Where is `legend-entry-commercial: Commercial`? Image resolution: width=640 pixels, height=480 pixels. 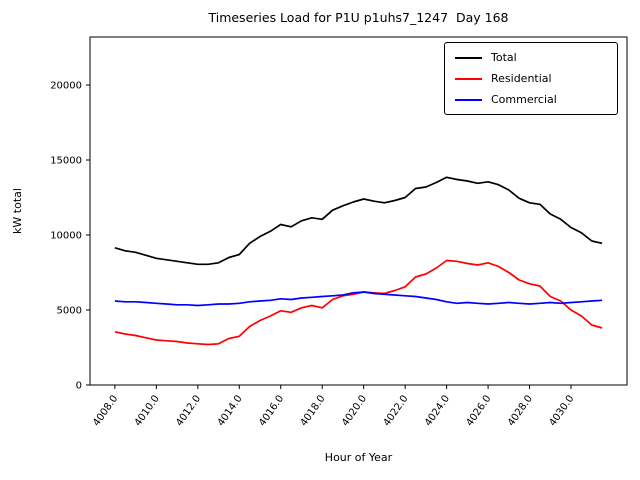
legend-entry-commercial: Commercial is located at coordinates (531, 99).